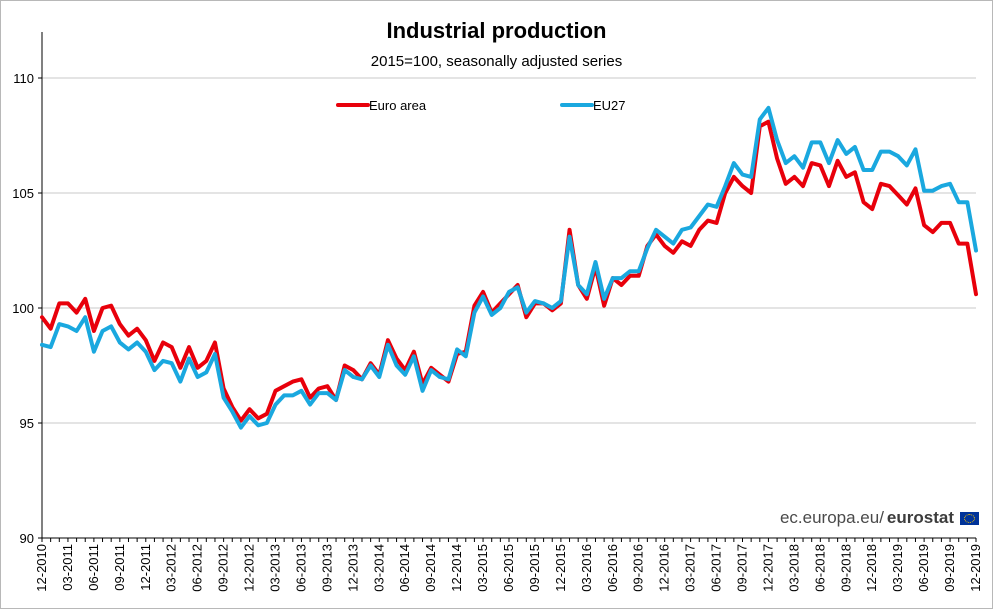 The height and width of the screenshot is (609, 993). Describe the element at coordinates (119, 567) in the screenshot. I see `x-tick-label: 09-2011` at that location.